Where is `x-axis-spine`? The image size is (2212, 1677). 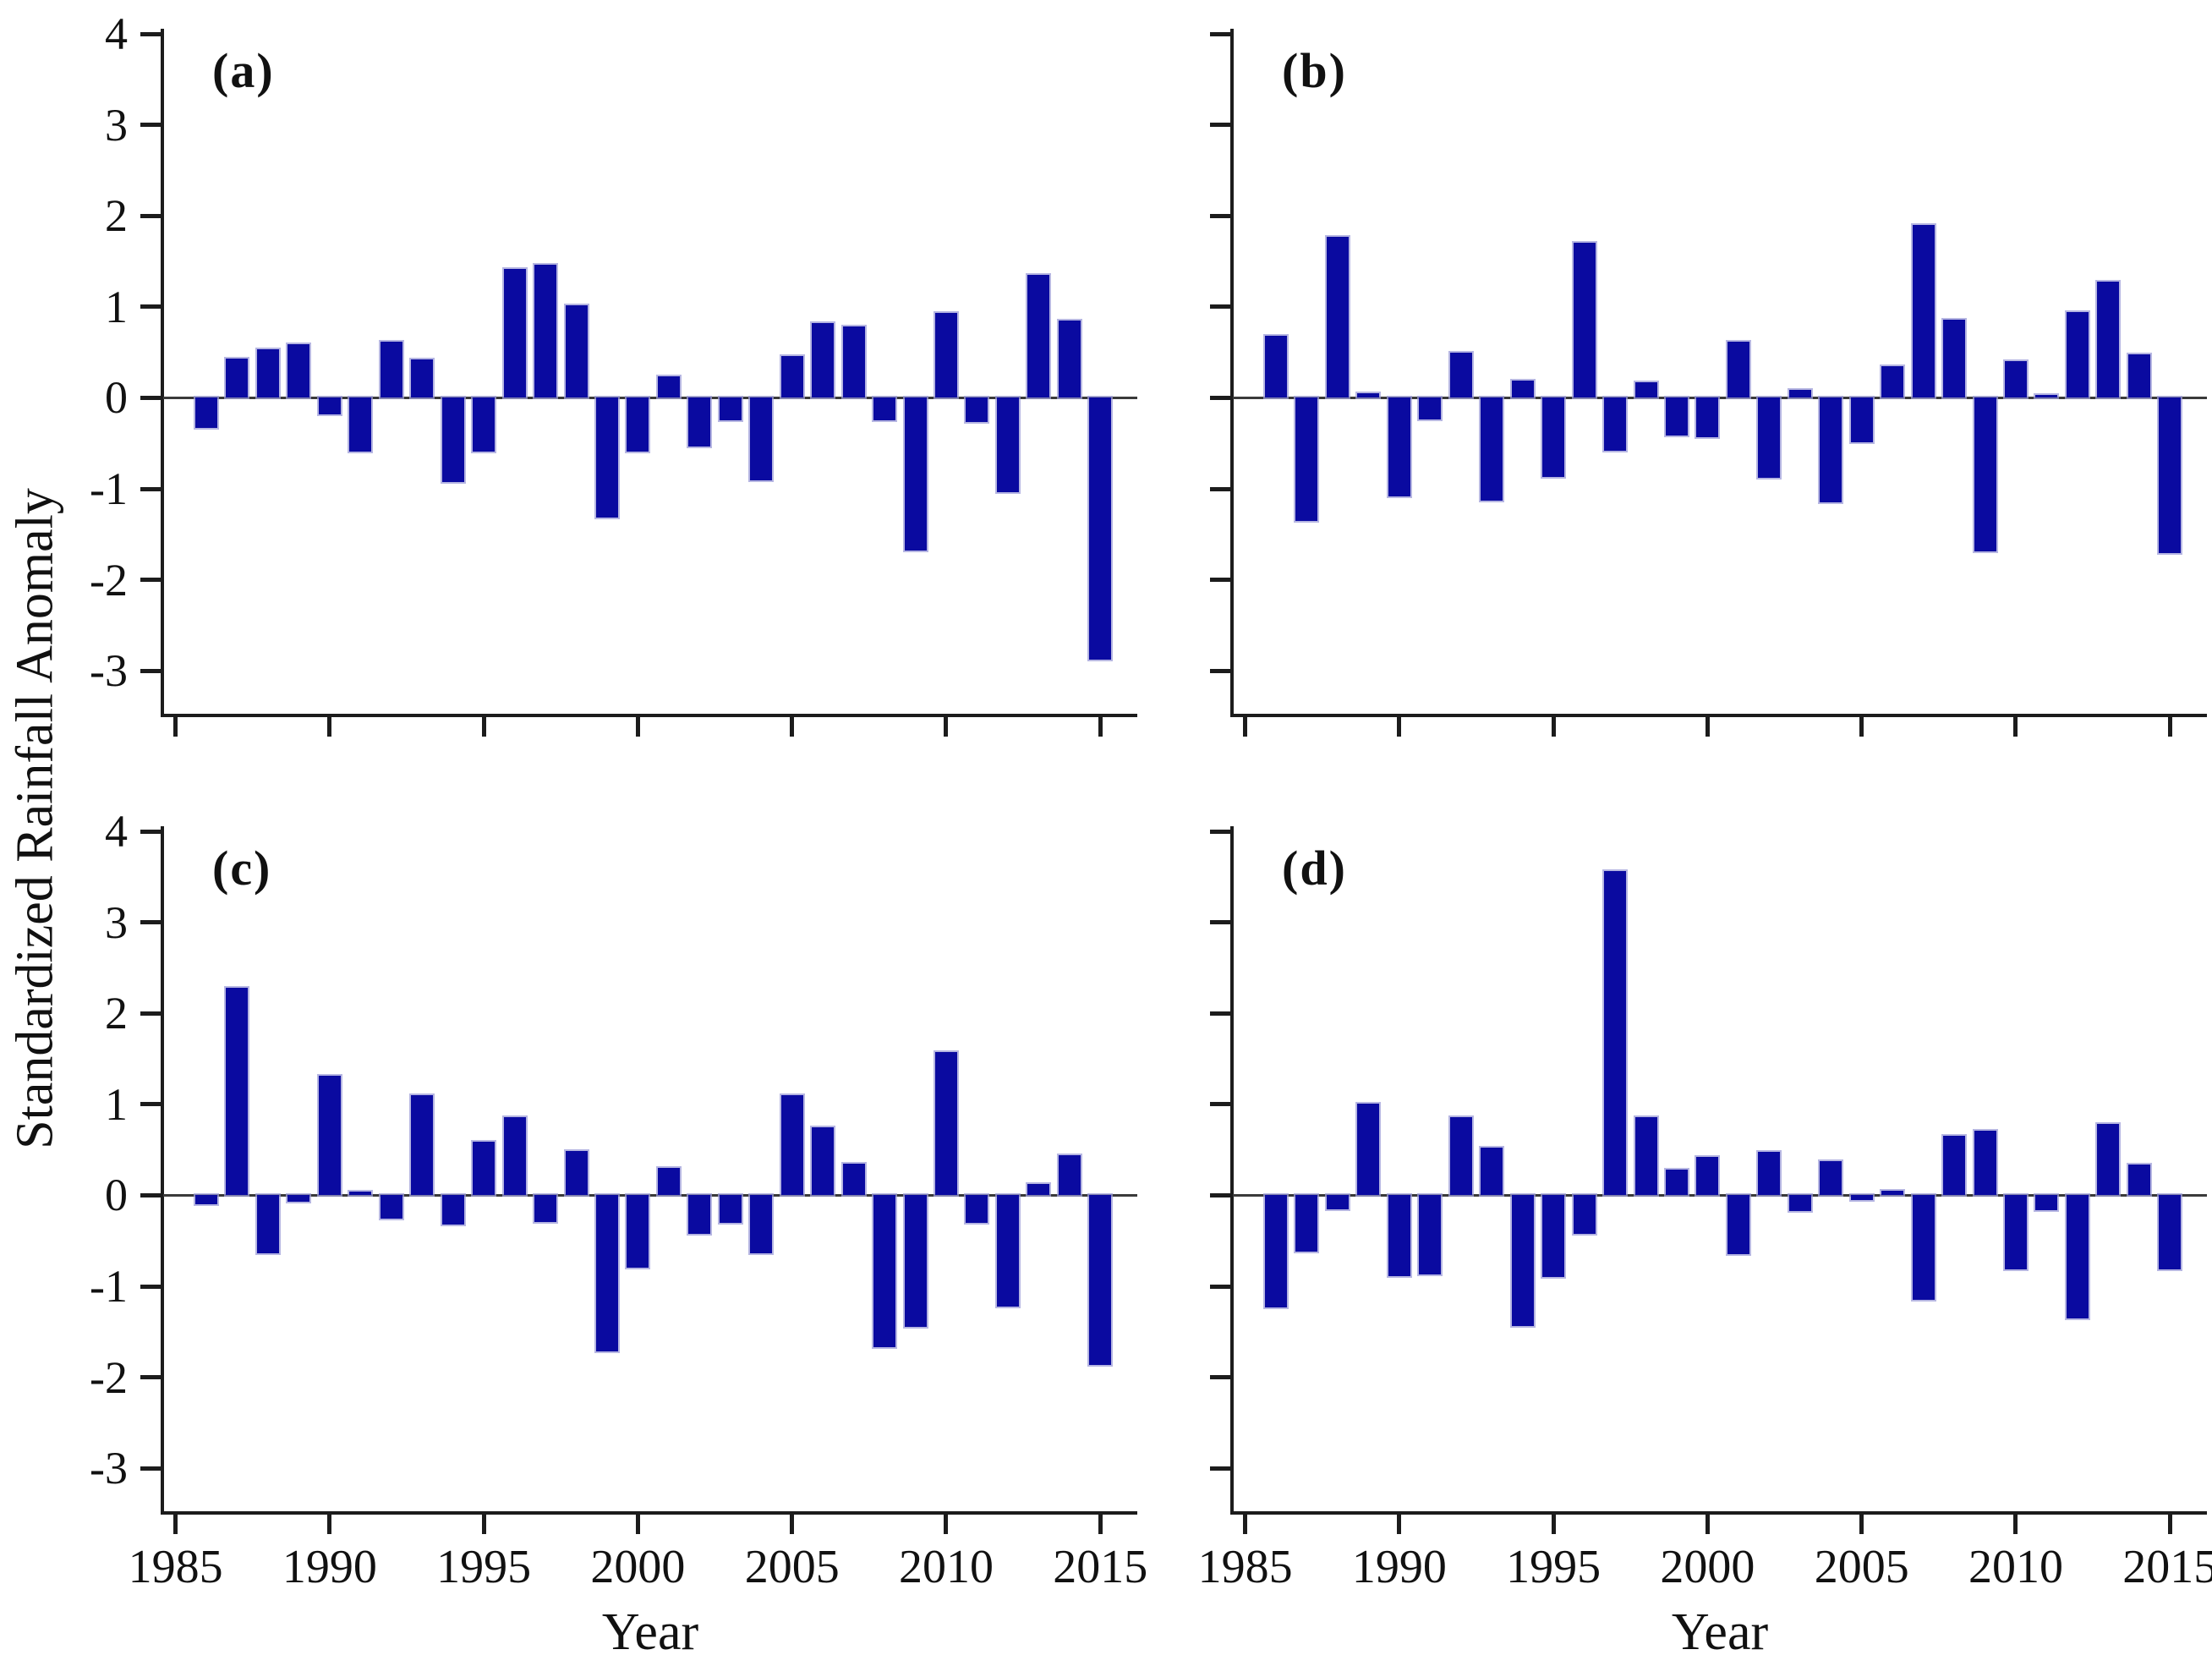 x-axis-spine is located at coordinates (1718, 716).